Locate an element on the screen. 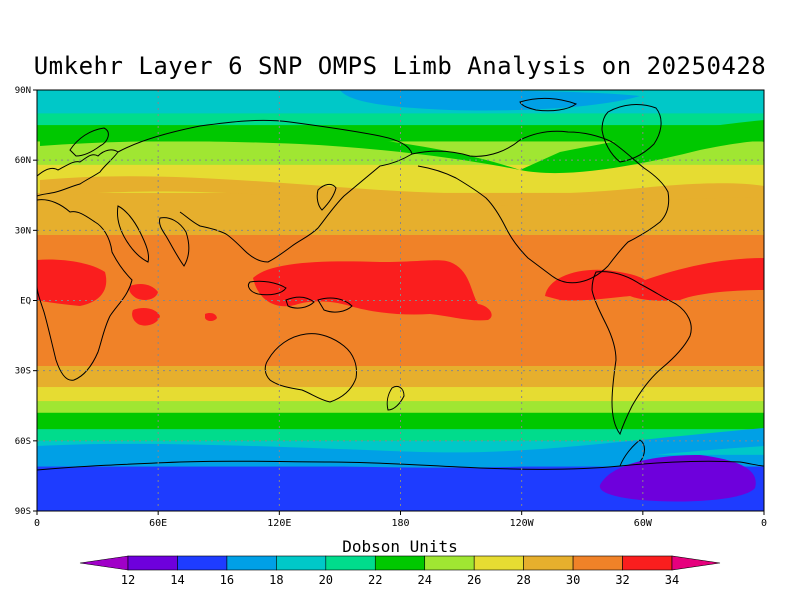 Image resolution: width=800 pixels, height=600 pixels. y-tick-label: 60N is located at coordinates (23, 161).